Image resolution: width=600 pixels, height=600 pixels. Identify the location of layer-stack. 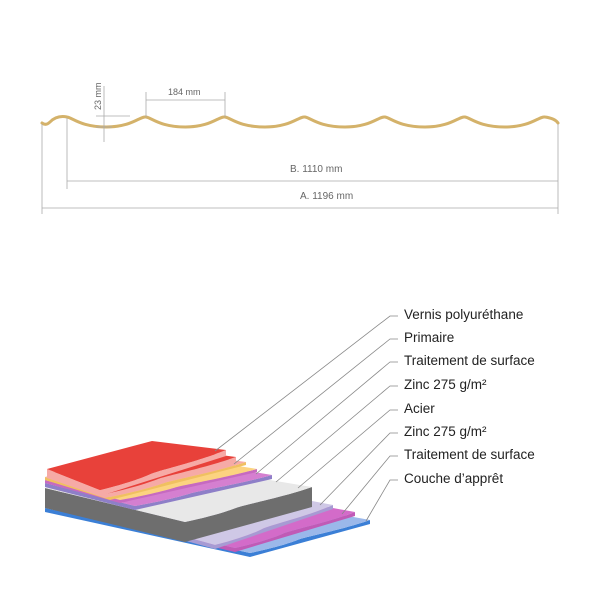
(207, 499).